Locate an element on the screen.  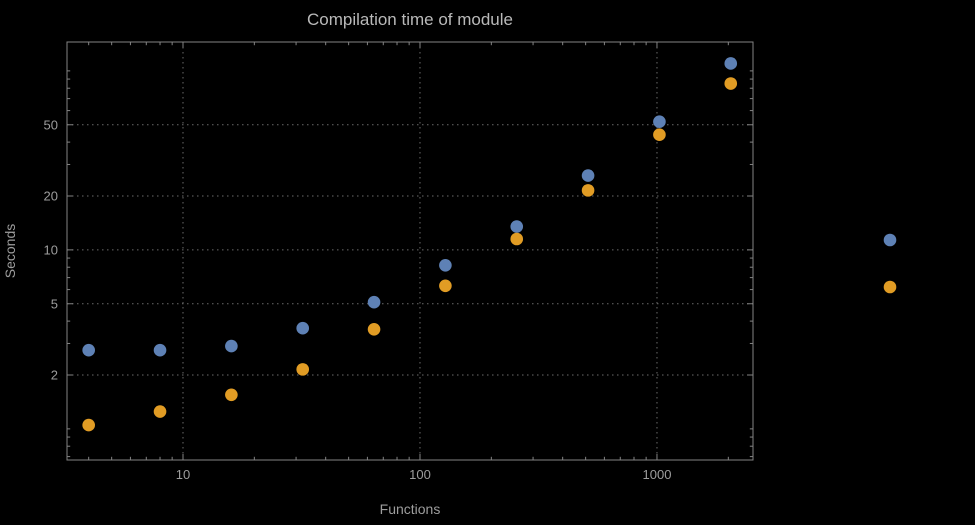
y-tick-label: 2 is located at coordinates (54, 374).